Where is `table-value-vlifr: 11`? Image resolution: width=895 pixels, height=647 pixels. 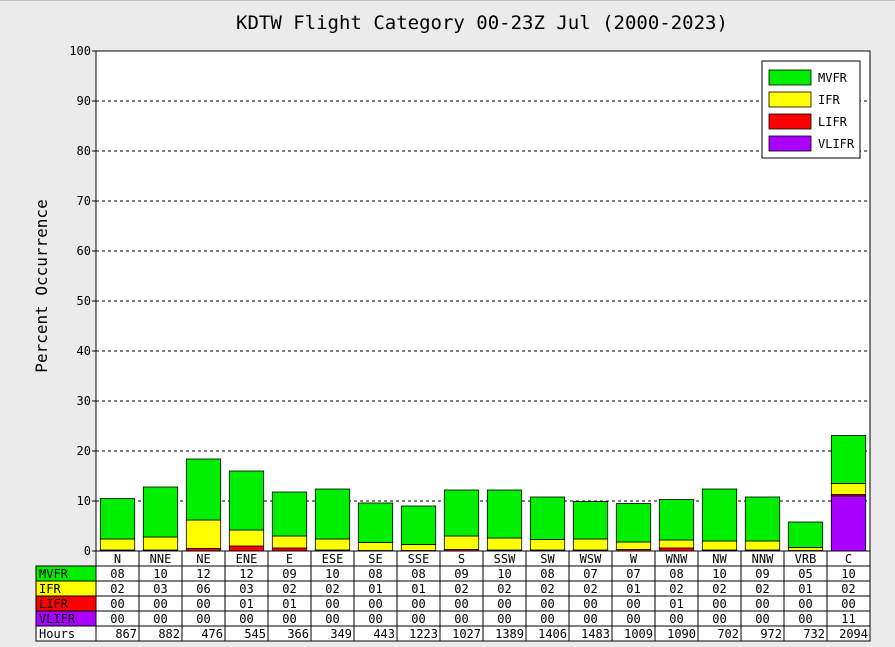
table-value-vlifr: 11 is located at coordinates (848, 619).